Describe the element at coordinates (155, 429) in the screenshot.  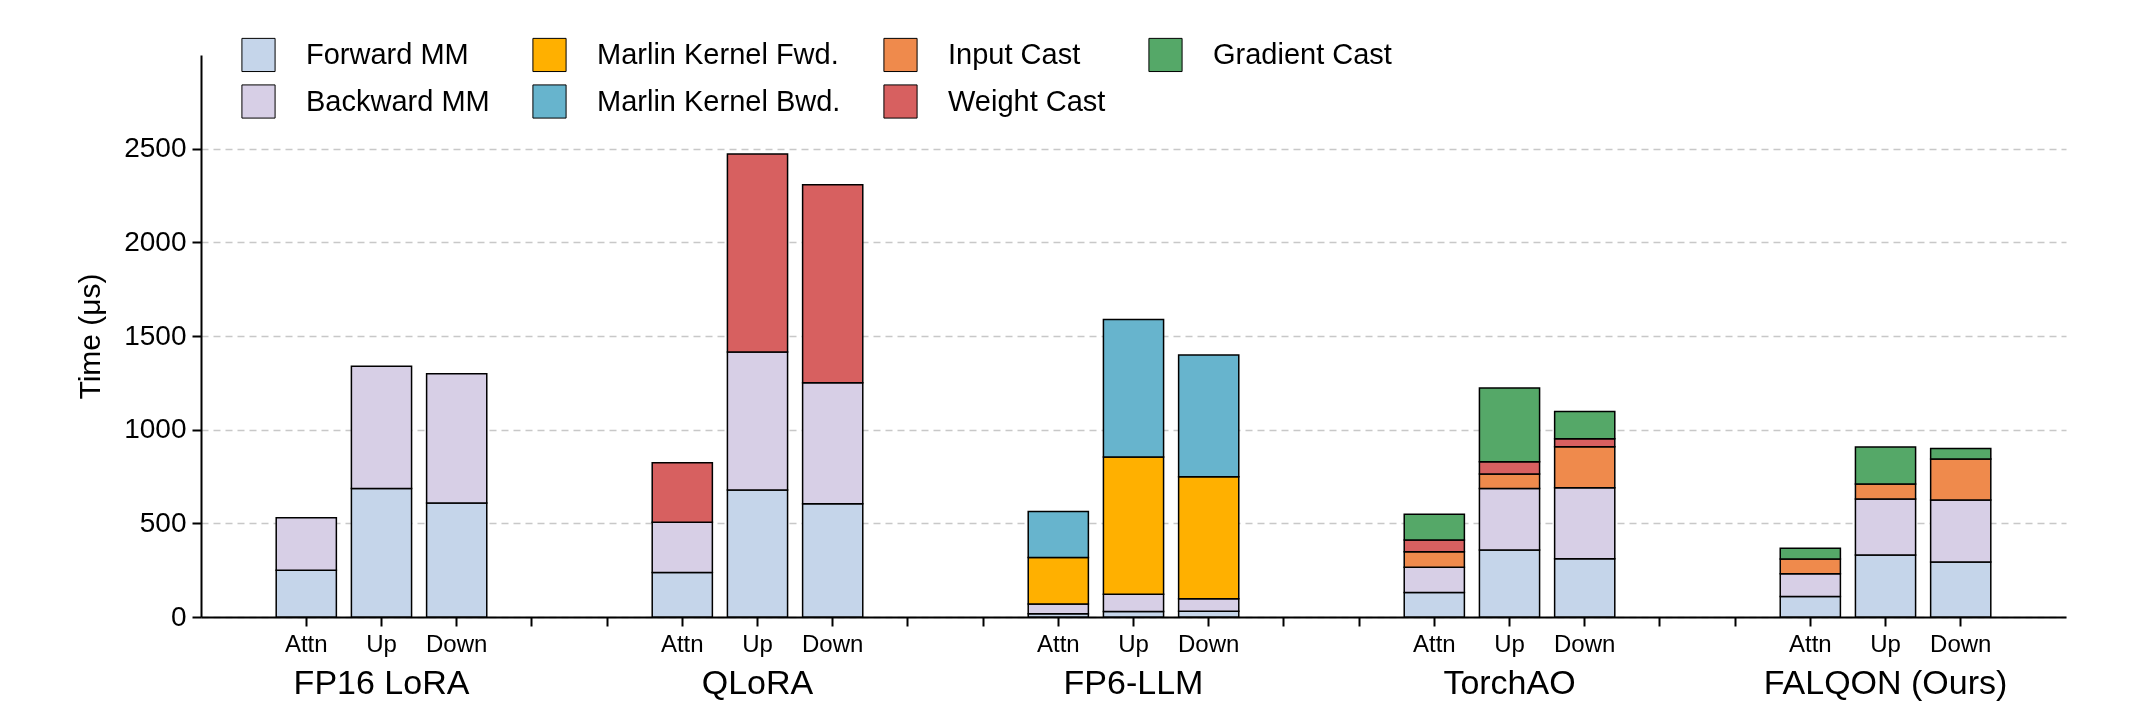
I see `y-tick-label: 1000` at that location.